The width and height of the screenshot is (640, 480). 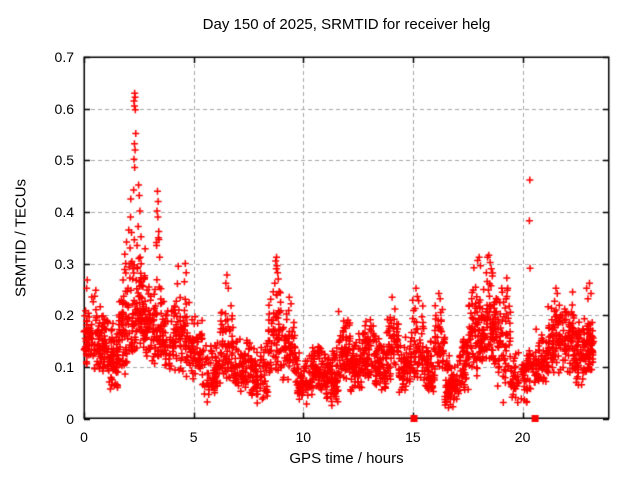 I want to click on x-tick-label: 5, so click(x=193, y=437).